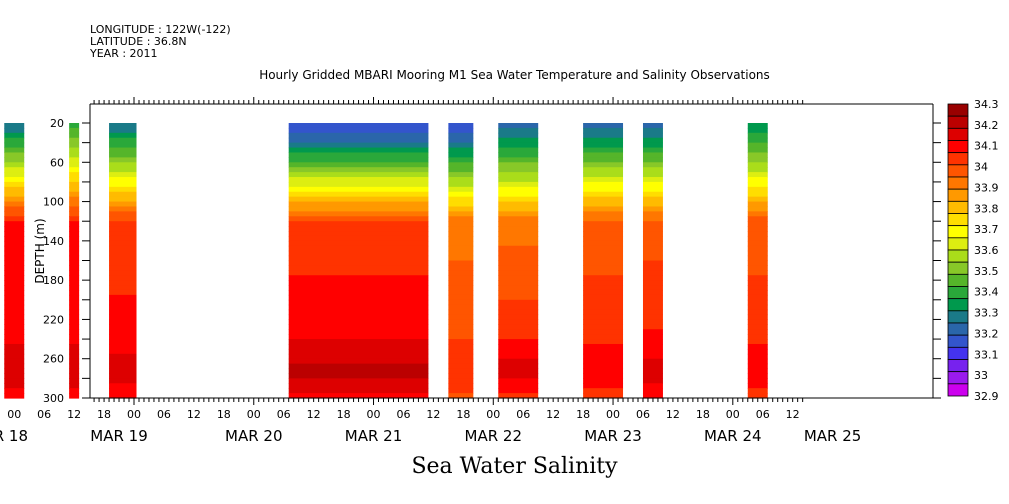 The height and width of the screenshot is (504, 1009). Describe the element at coordinates (986, 125) in the screenshot. I see `colorbar-label: 34.2` at that location.